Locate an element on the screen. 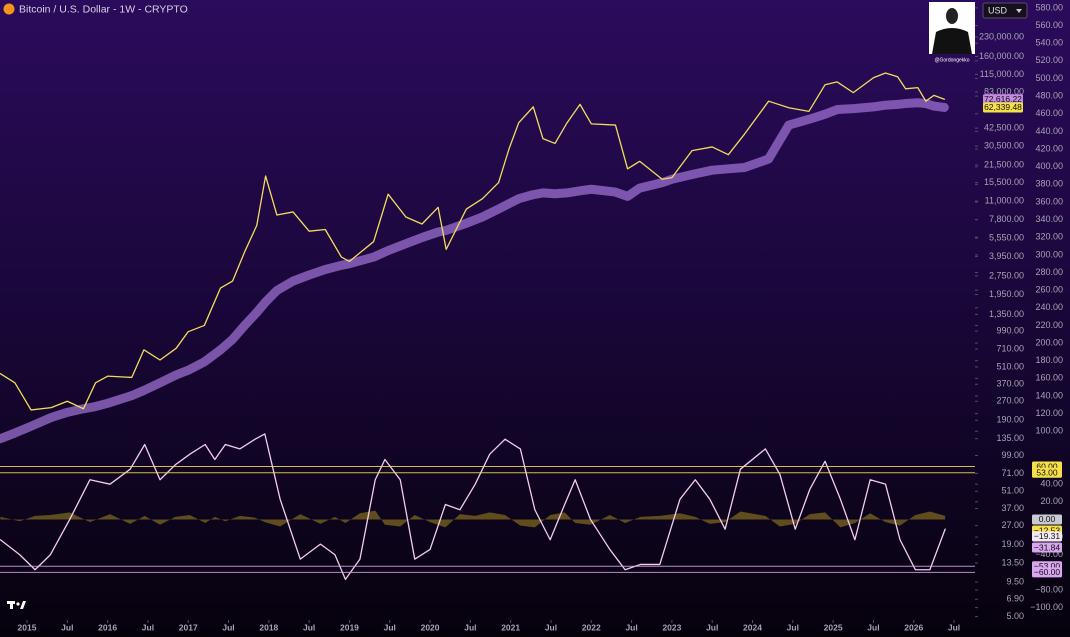  y-tick-label: 20.00 is located at coordinates (1051, 501).